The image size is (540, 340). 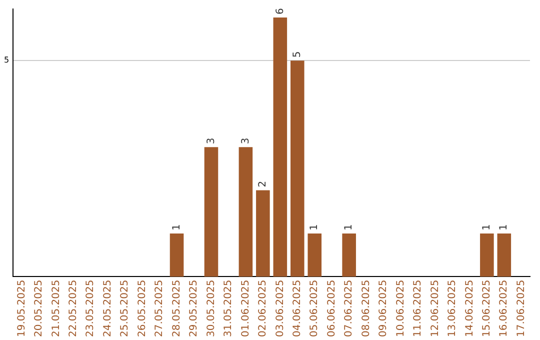 I want to click on x-tick-label: 30.05.2025, so click(x=211, y=309).